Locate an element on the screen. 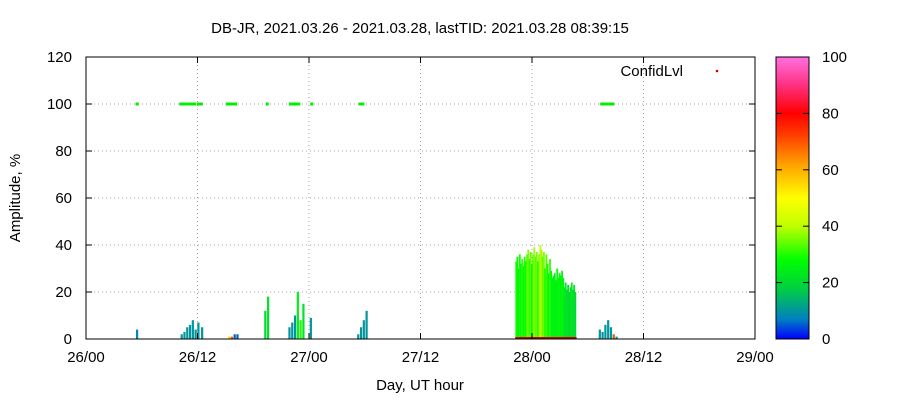  y-tick-label: 0 is located at coordinates (68, 339).